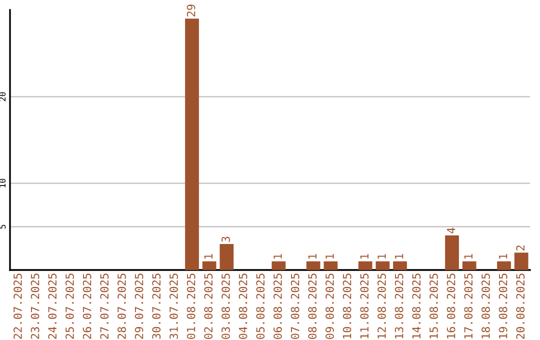 The image size is (540, 340). I want to click on x-tick-label: 18.08.2025, so click(486, 306).